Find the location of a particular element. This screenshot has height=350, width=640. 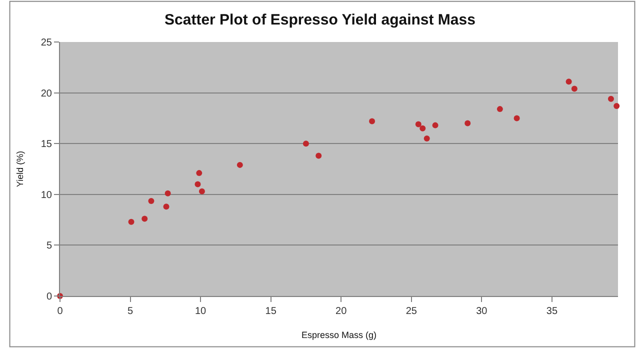

chart-title: Scatter Plot of Espresso Yield against Mass is located at coordinates (320, 20).